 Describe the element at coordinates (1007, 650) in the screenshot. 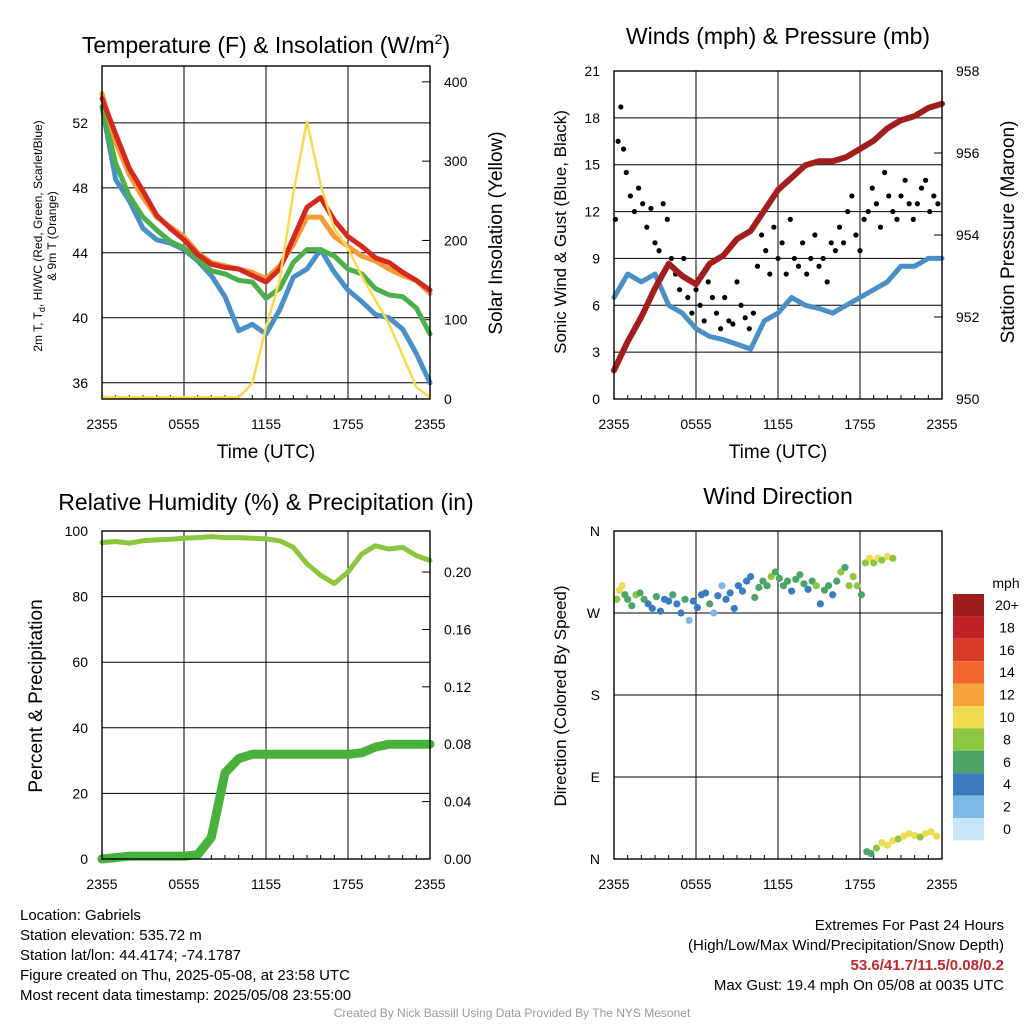

I see `colorbar-label: 16` at that location.